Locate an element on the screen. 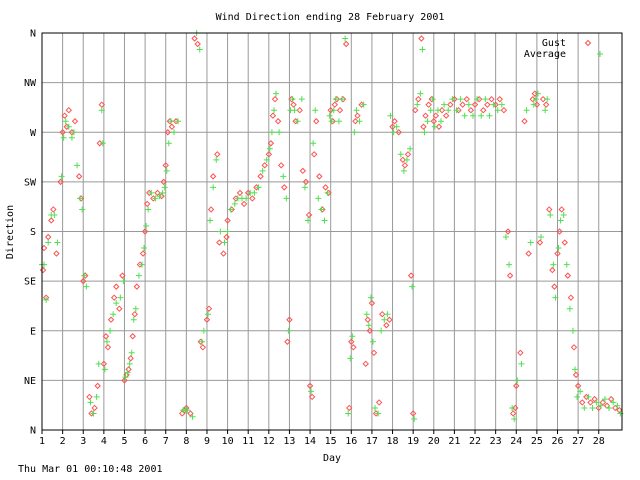  x-tick-label: 26 is located at coordinates (557, 441).